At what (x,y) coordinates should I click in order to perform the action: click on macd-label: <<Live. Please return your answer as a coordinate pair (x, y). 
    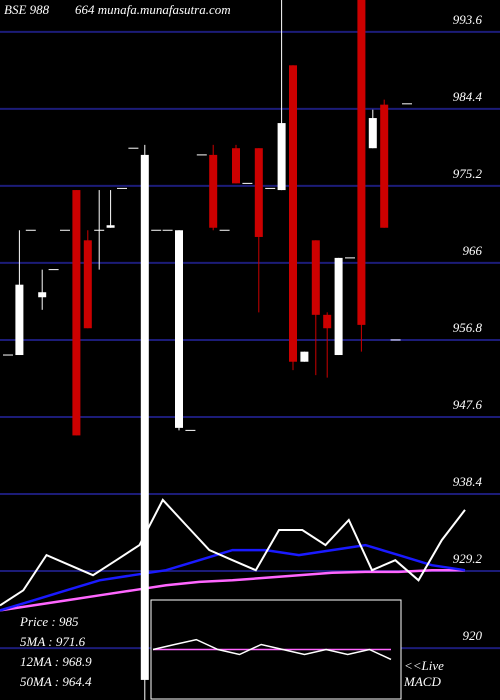
    Looking at the image, I should click on (424, 665).